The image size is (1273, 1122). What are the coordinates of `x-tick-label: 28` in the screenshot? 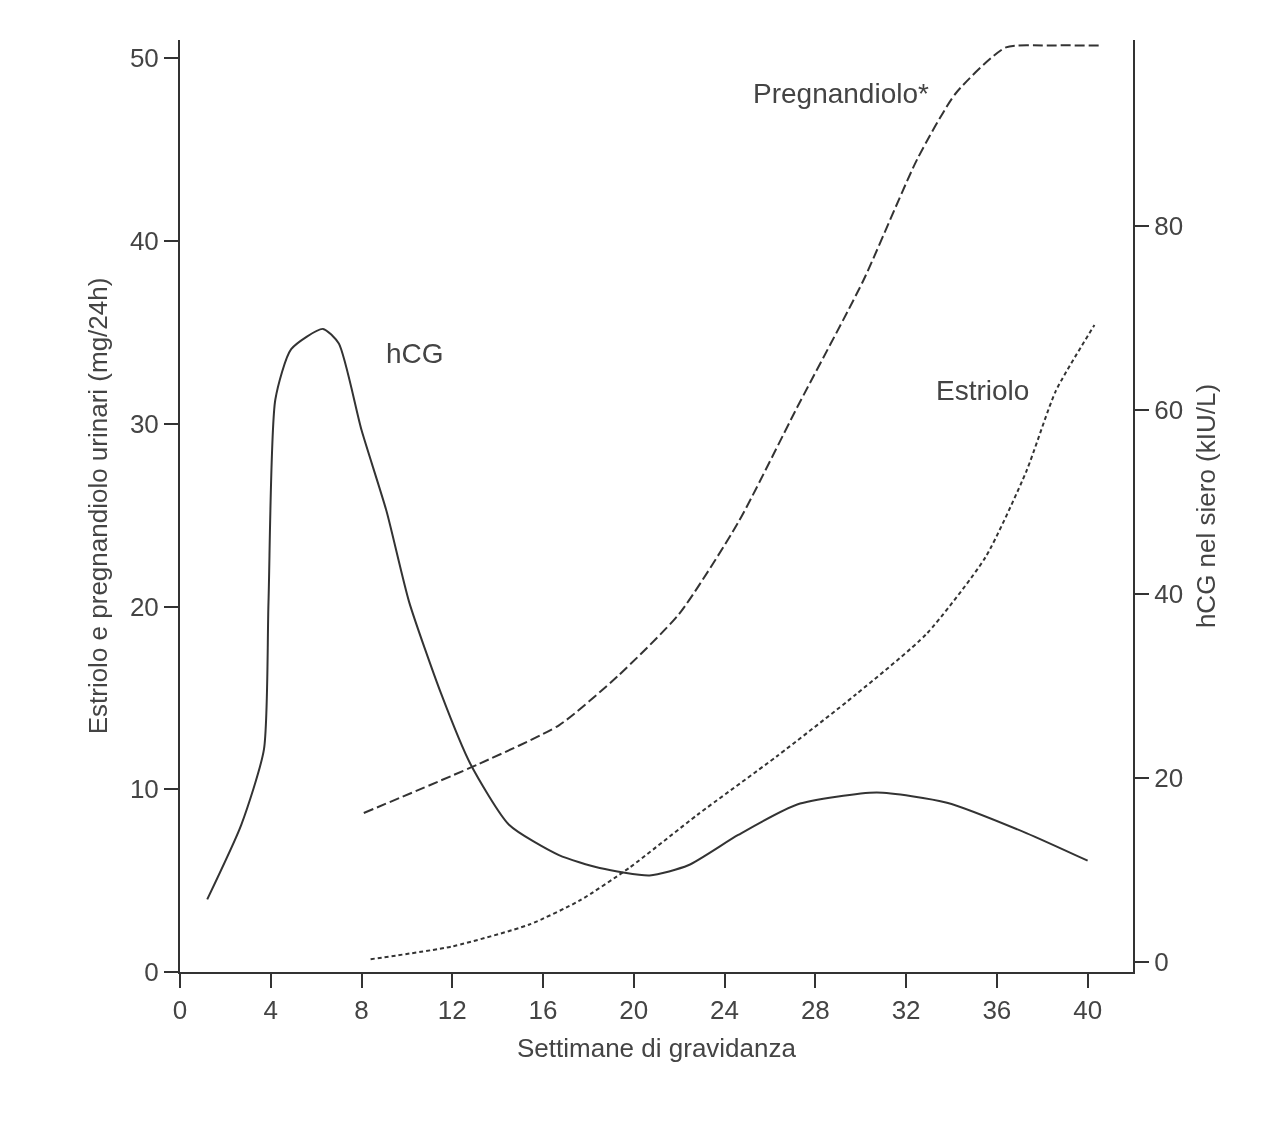 It's located at (815, 1010).